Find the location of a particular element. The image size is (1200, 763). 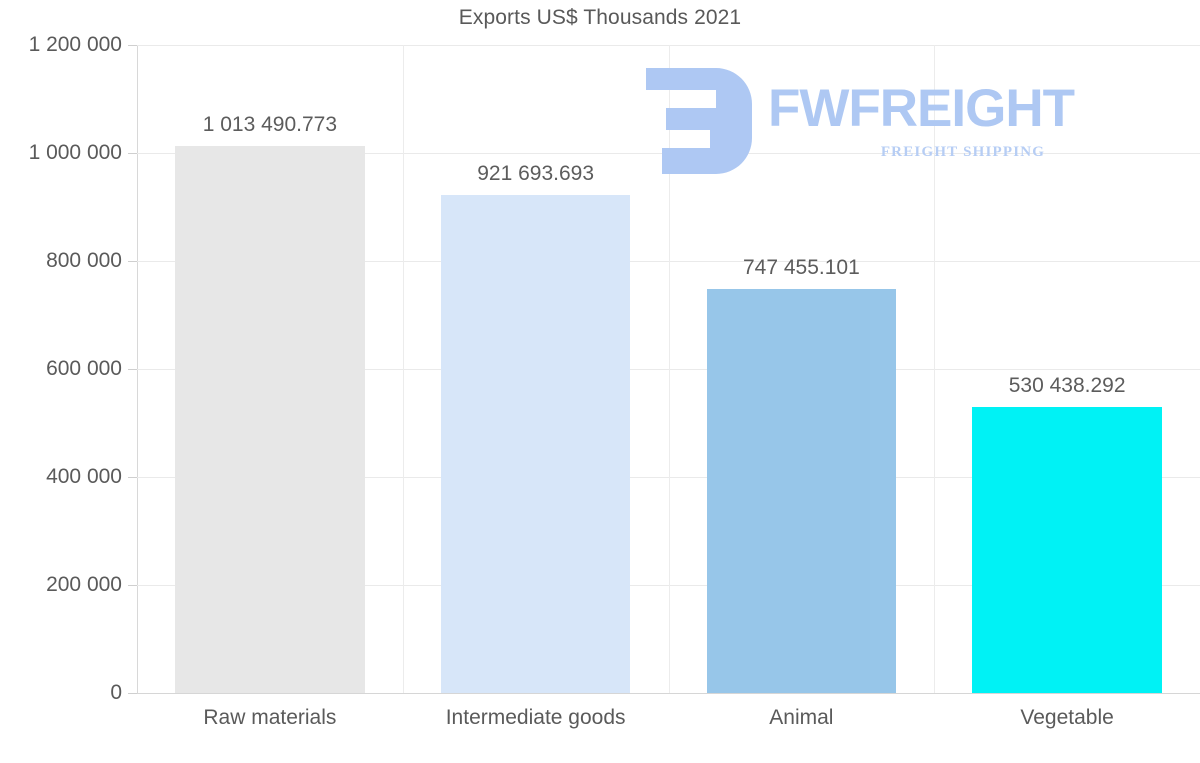

bar-raw-materials is located at coordinates (270, 419).